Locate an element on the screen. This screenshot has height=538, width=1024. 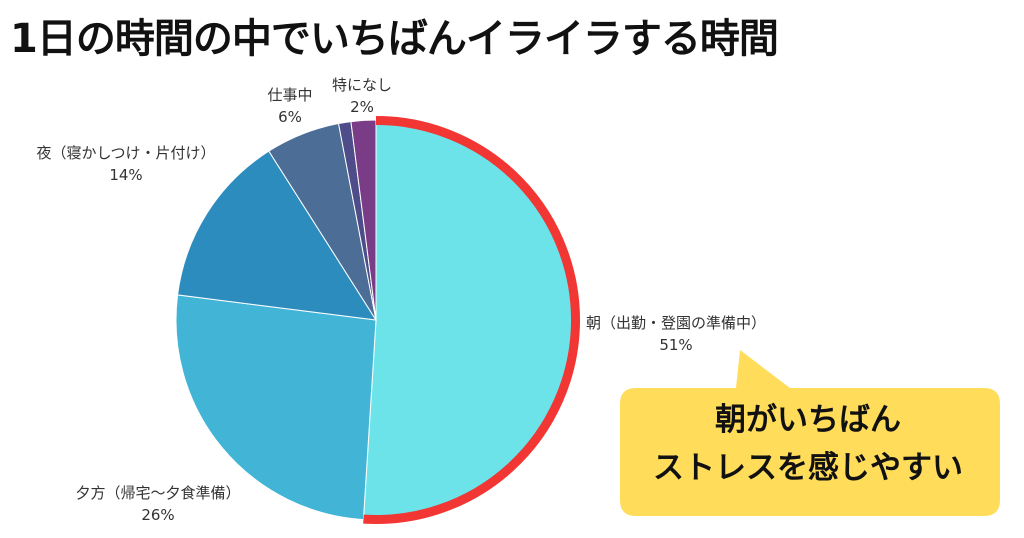
slice-label-night: 夜（寝かしつけ・片付け） 14% is located at coordinates (126, 164).